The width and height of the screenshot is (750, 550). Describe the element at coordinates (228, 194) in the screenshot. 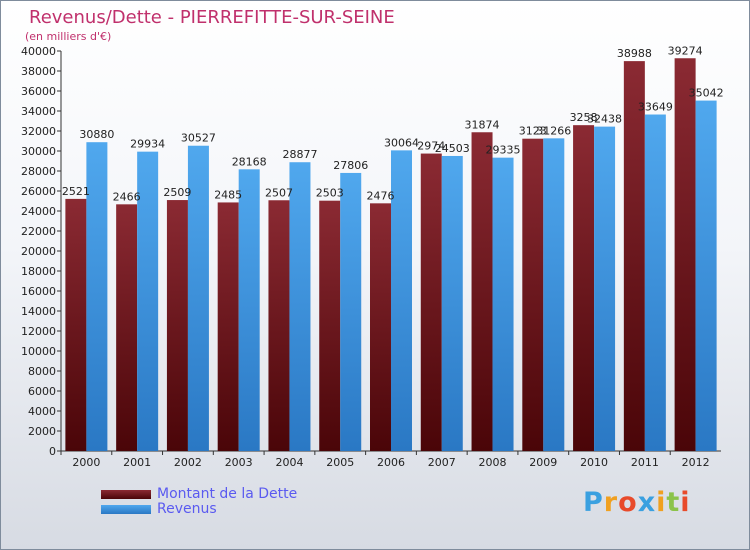

I see `debt-data-label: 2485` at that location.